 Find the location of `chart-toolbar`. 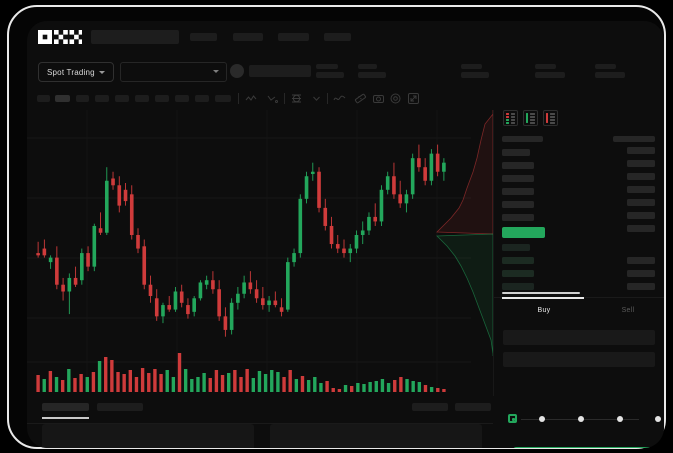

chart-toolbar is located at coordinates (345, 99).